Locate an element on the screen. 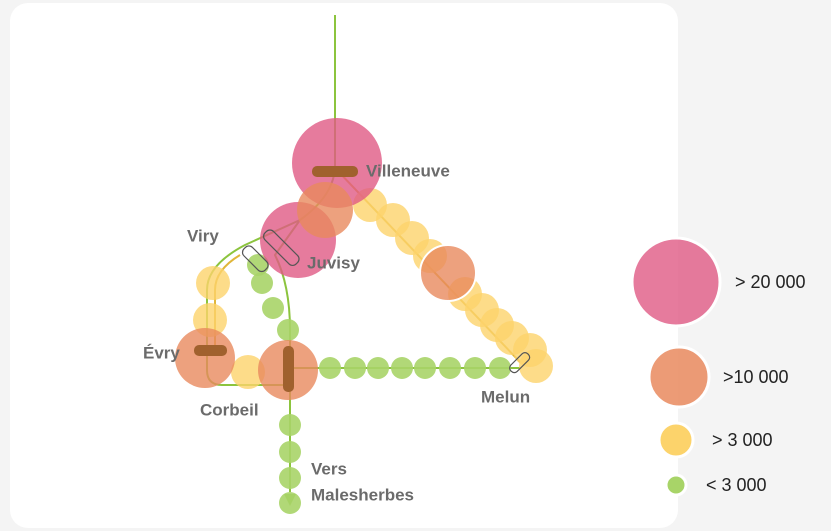  station-bars is located at coordinates (276, 279).